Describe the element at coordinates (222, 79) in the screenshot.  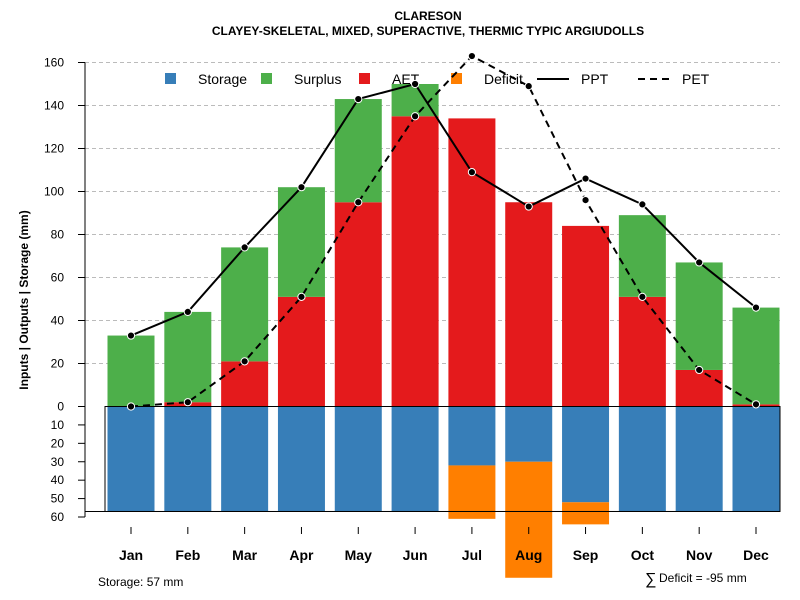
I see `legend-label: Storage` at that location.